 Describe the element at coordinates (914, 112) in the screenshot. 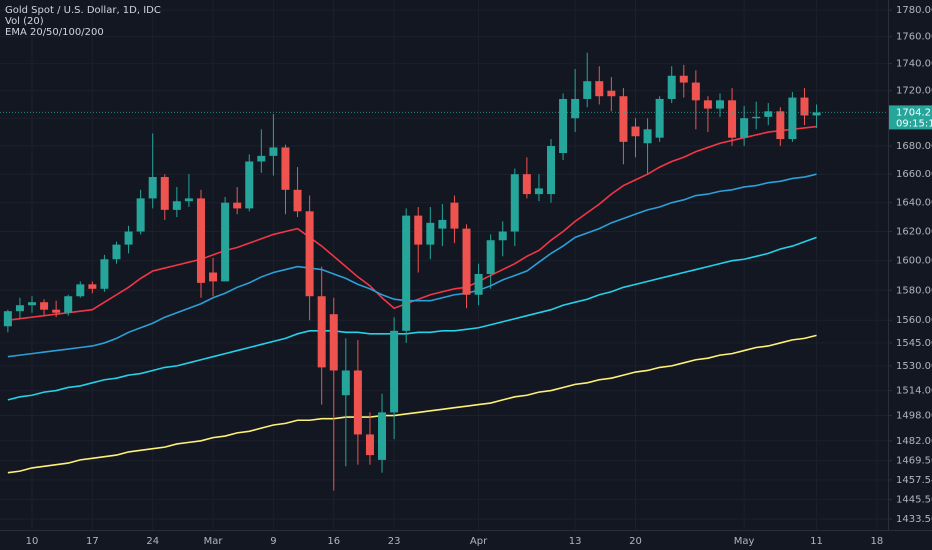

I see `last-price-label: 1704.21` at that location.